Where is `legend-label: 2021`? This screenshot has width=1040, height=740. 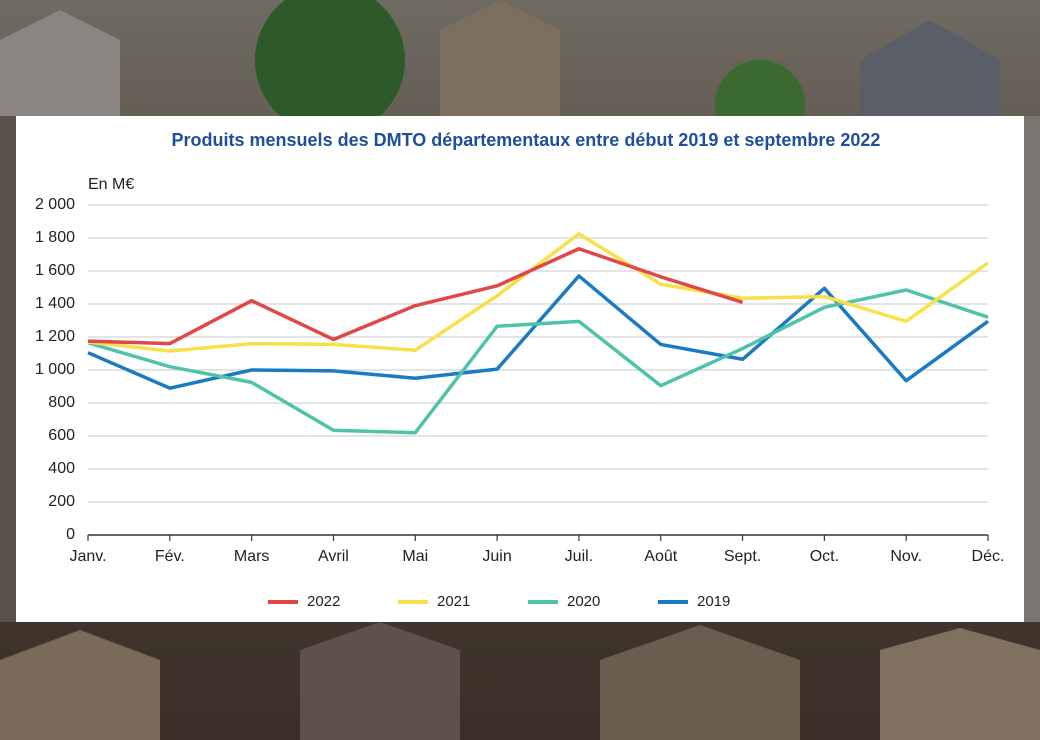
legend-label: 2021 is located at coordinates (453, 601).